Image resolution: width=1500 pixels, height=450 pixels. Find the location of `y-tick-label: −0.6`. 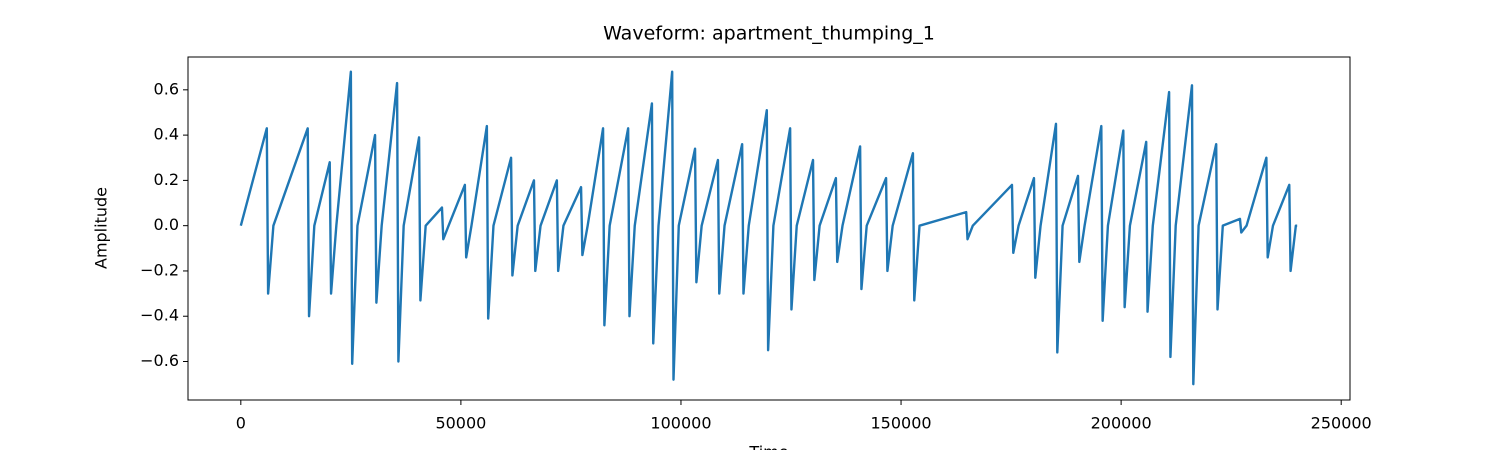

y-tick-label: −0.6 is located at coordinates (159, 360).